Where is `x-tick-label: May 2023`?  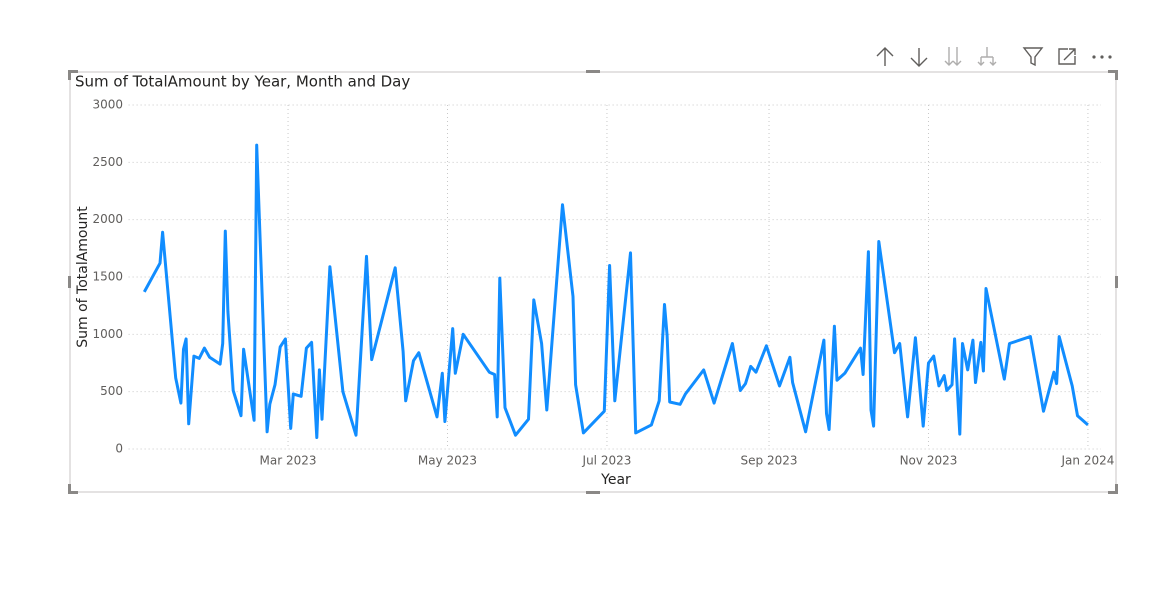
x-tick-label: May 2023 is located at coordinates (447, 461).